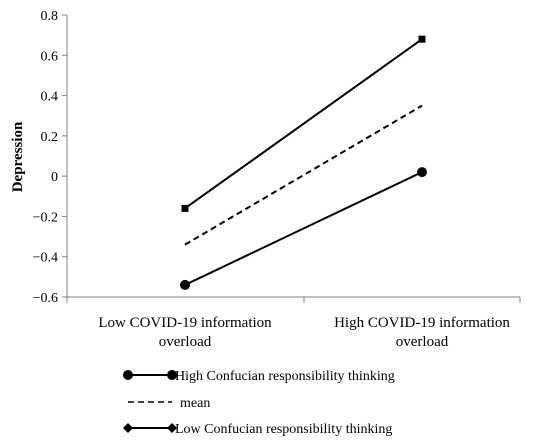 The width and height of the screenshot is (550, 446). I want to click on y-axis-label: Depression, so click(18, 156).